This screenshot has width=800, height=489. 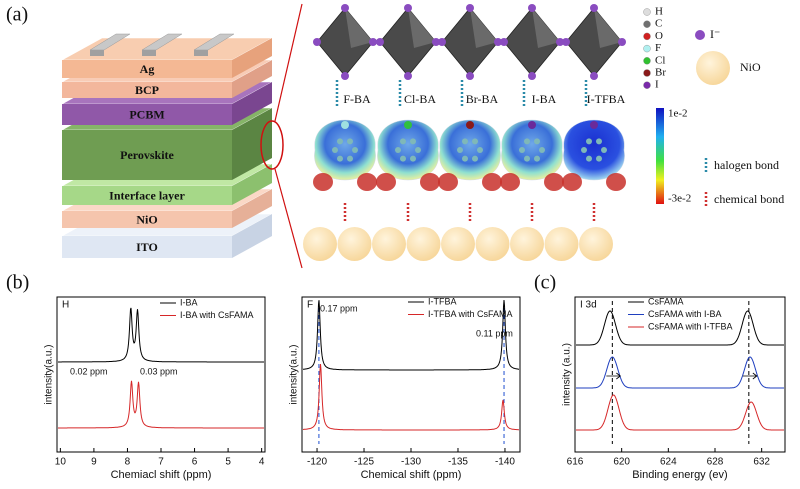 What do you see at coordinates (685, 314) in the screenshot?
I see `legend-label: CsFAMA with I-BA` at bounding box center [685, 314].